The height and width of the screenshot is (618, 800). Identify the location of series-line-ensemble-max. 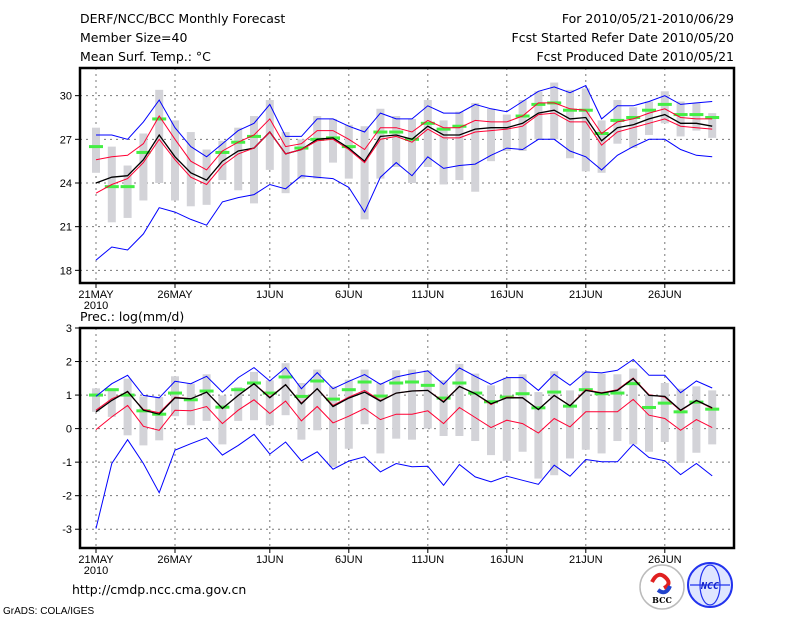
(404, 121).